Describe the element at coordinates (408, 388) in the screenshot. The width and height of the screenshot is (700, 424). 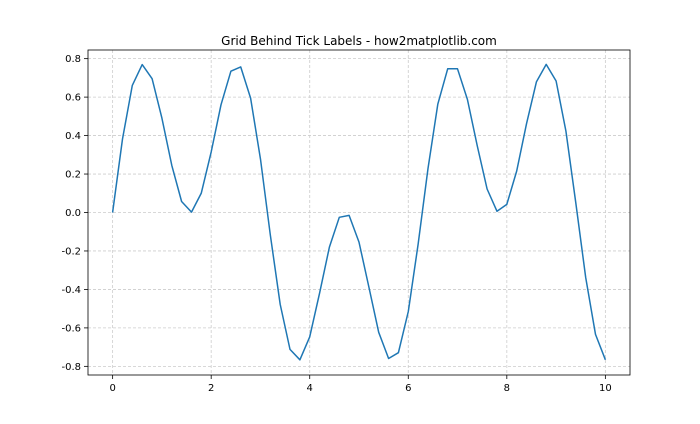
I see `x-tick-label: 6` at that location.